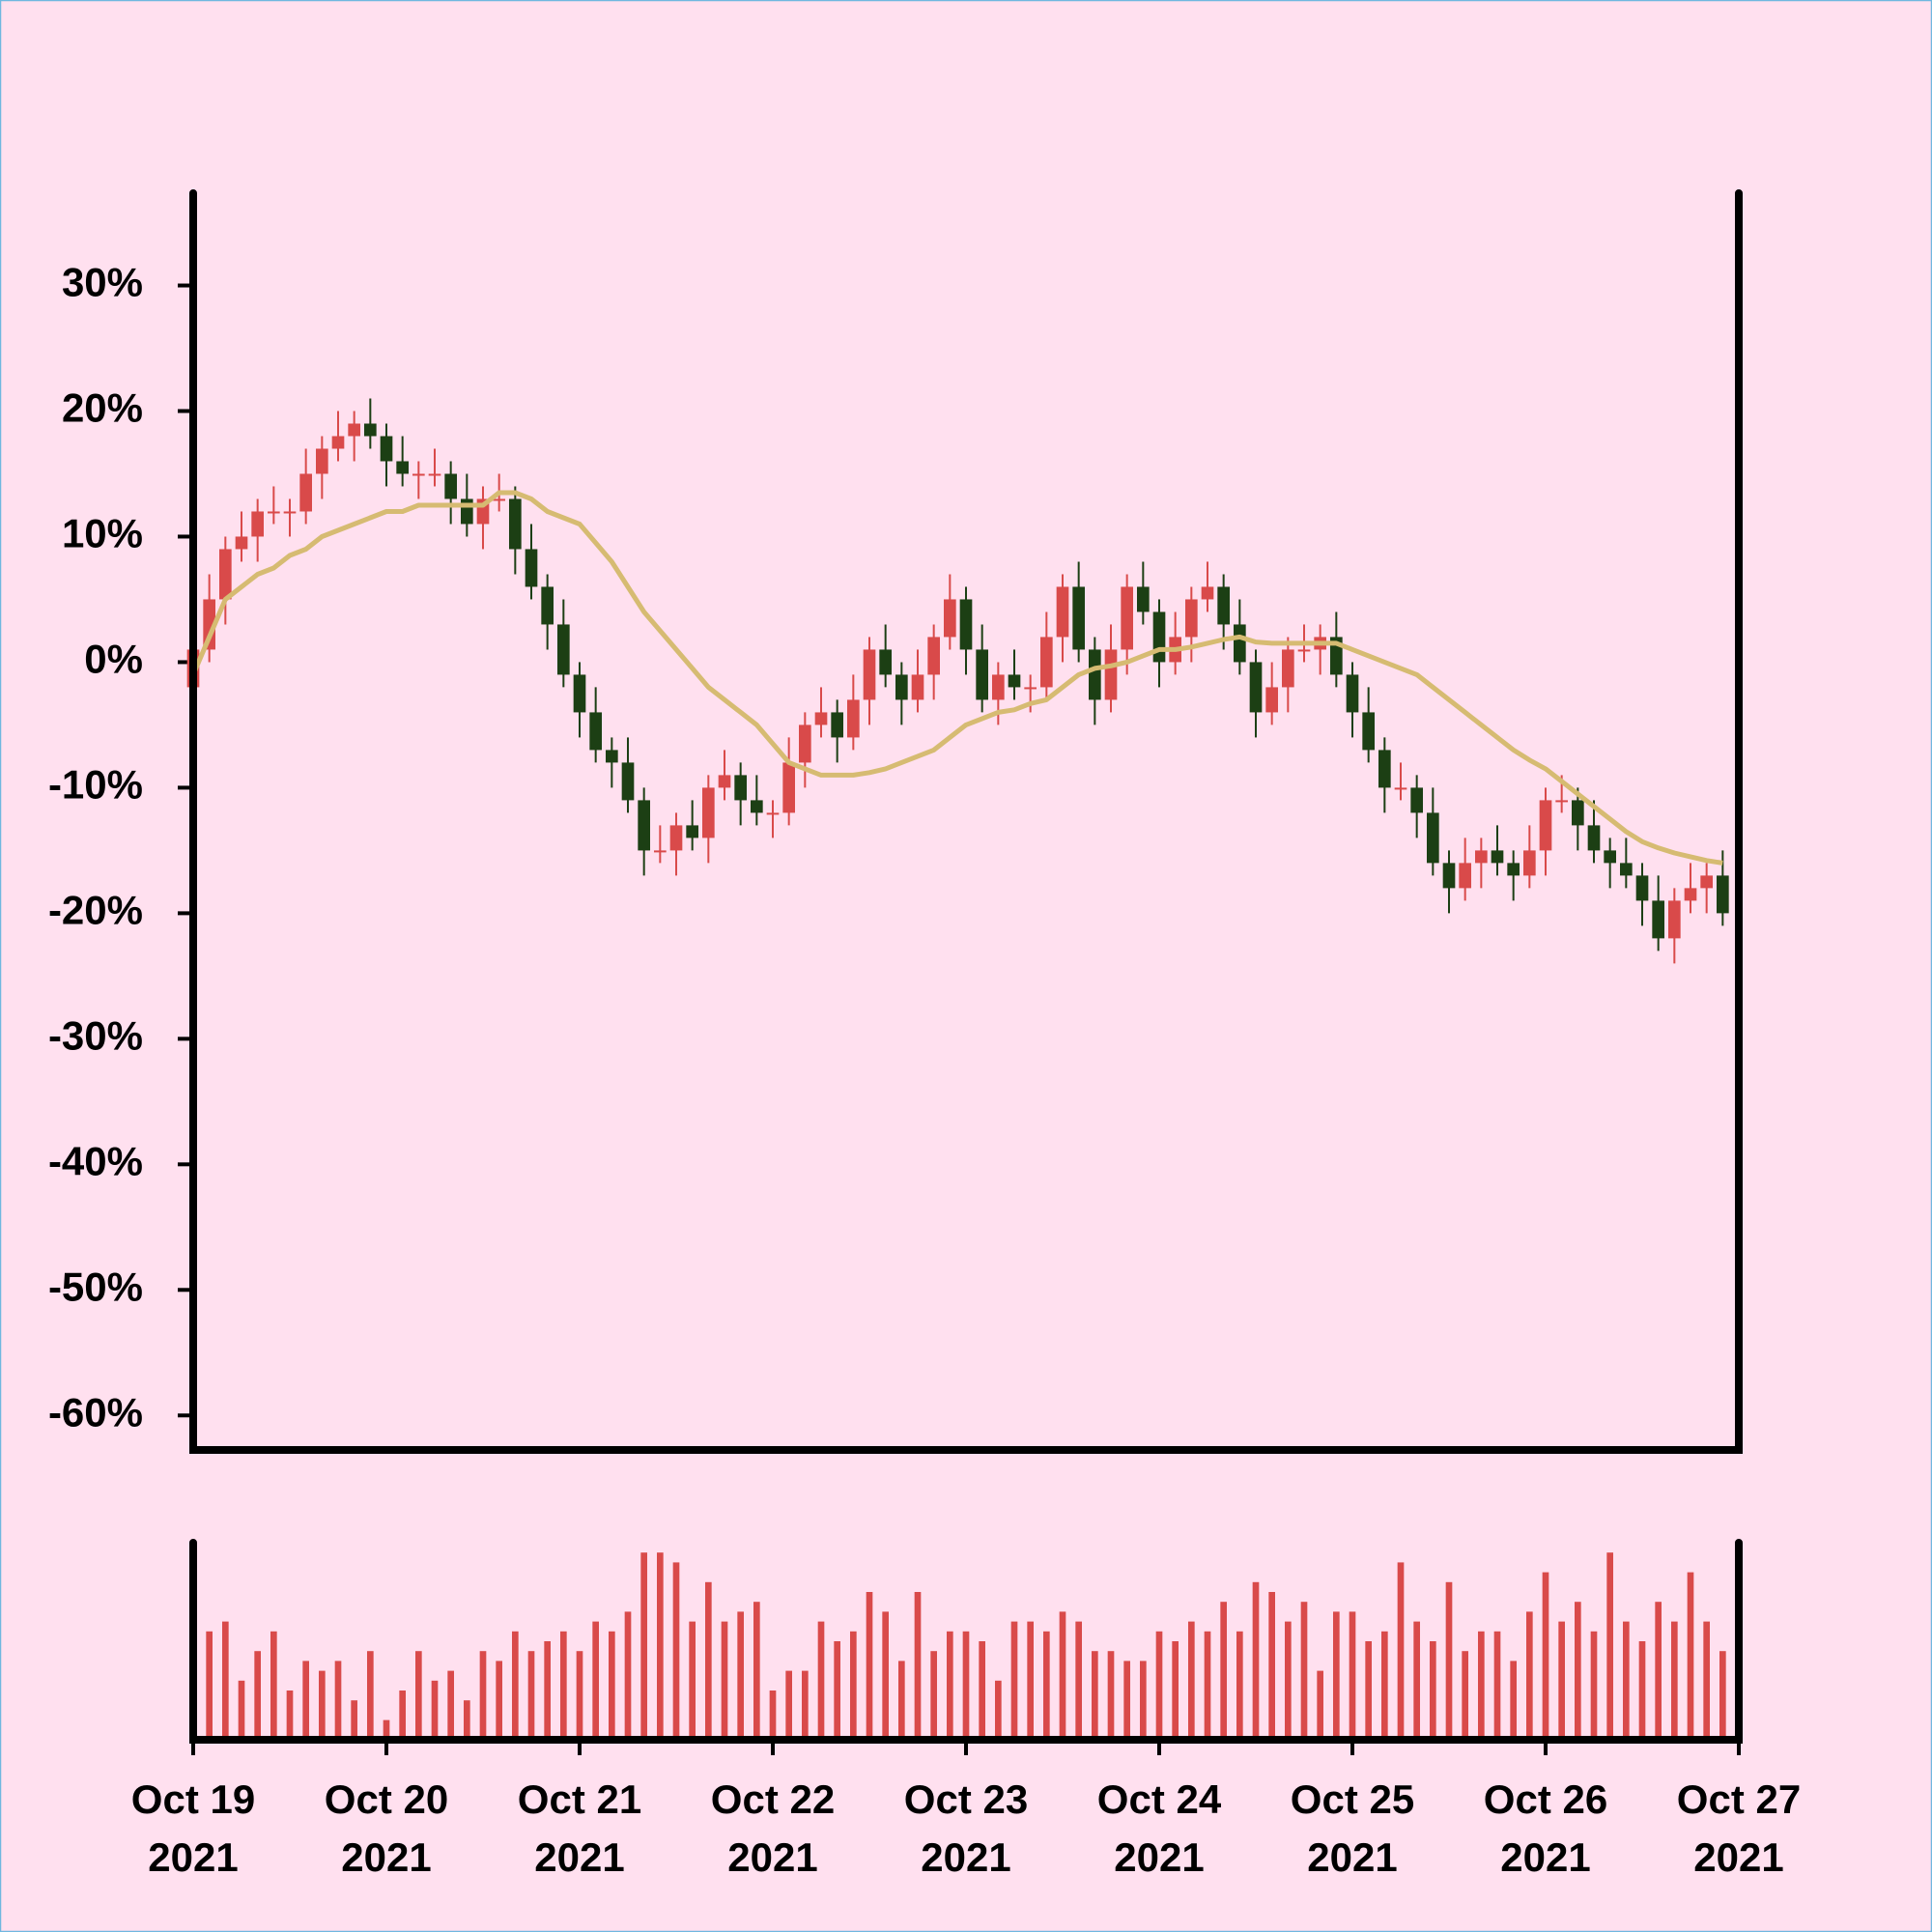 This screenshot has width=1932, height=1932. What do you see at coordinates (1545, 1799) in the screenshot?
I see `x-tick-label: Oct 26` at bounding box center [1545, 1799].